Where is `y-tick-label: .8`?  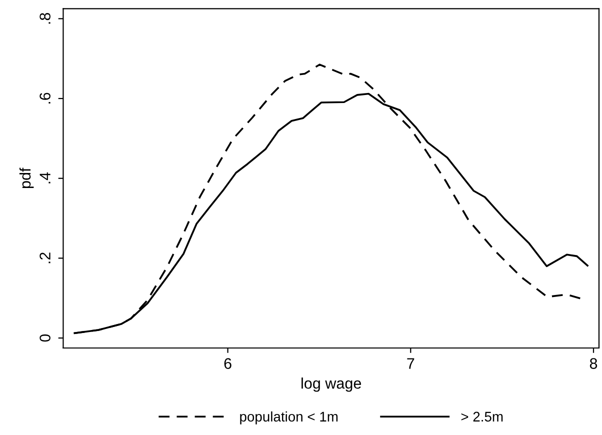
y-tick-label: .8 is located at coordinates (45, 18).